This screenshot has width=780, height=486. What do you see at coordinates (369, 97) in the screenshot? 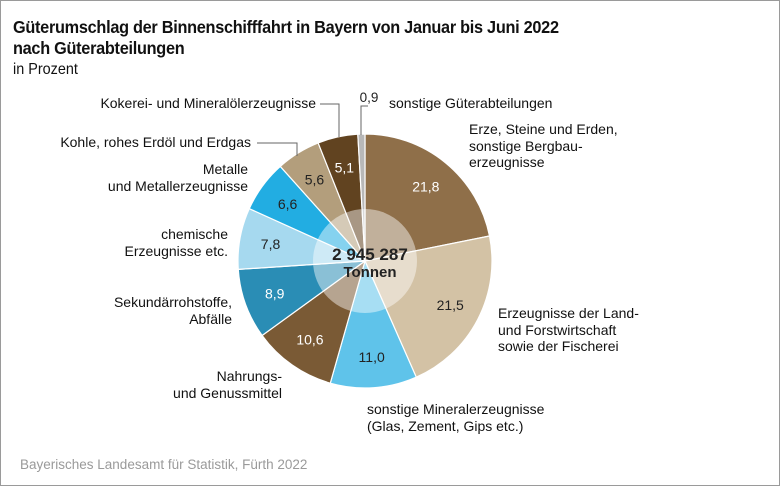
I see `slice-value-sonstige: 0,9` at bounding box center [369, 97].